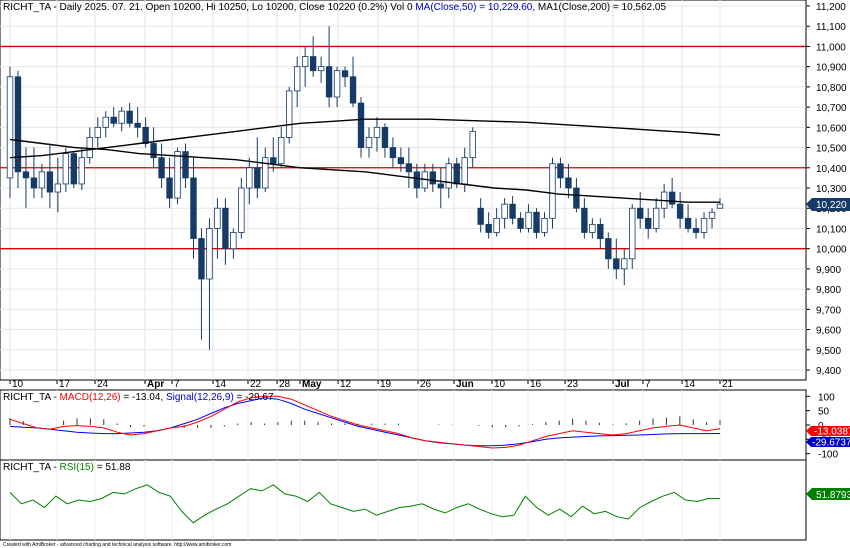 The height and width of the screenshot is (548, 850). Describe the element at coordinates (828, 351) in the screenshot. I see `price-y-label: 9,500` at that location.